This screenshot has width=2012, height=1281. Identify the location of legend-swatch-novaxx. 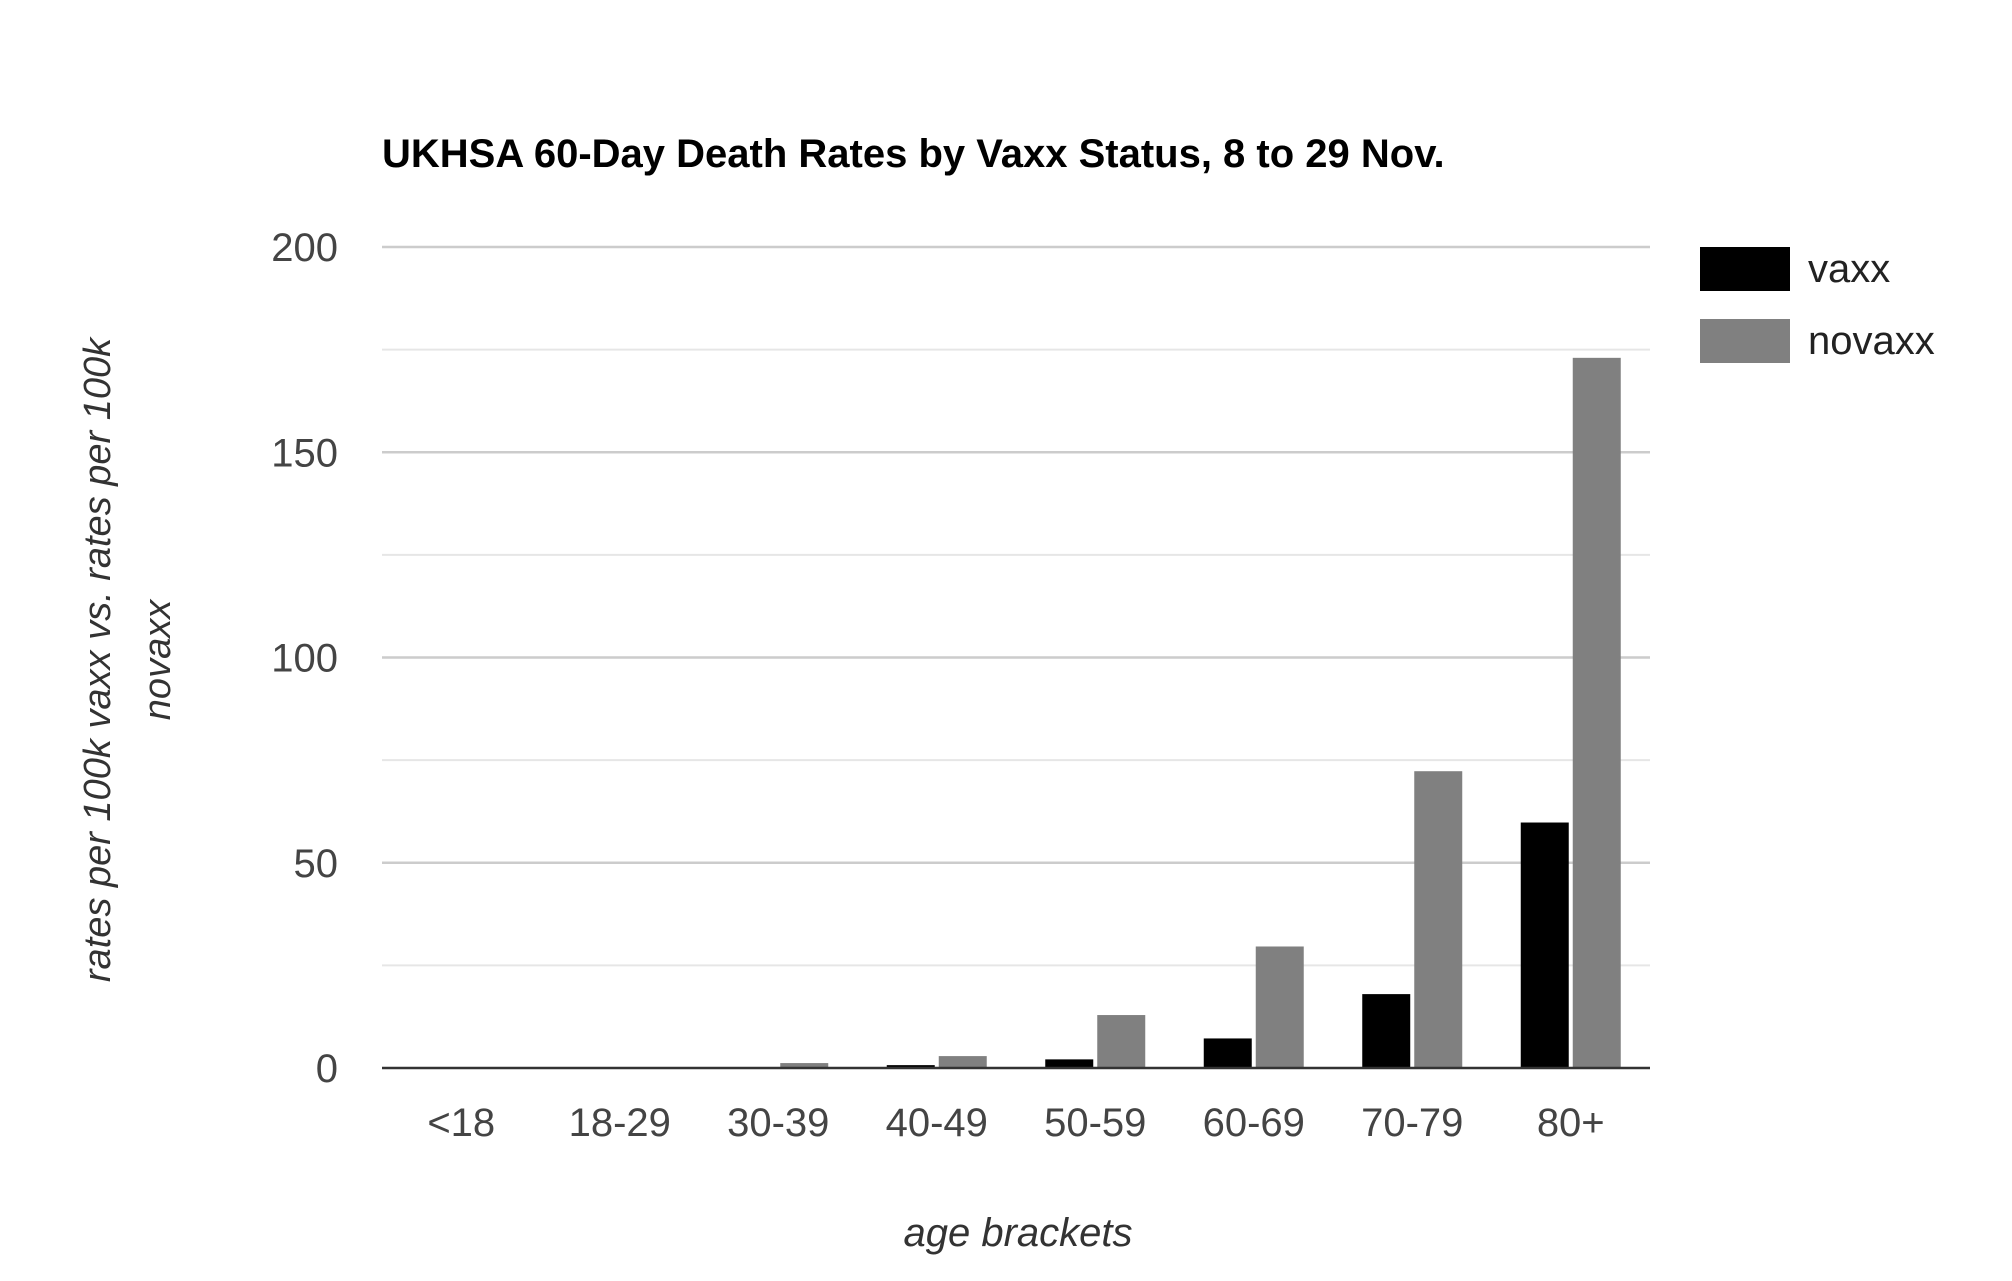
(1745, 341).